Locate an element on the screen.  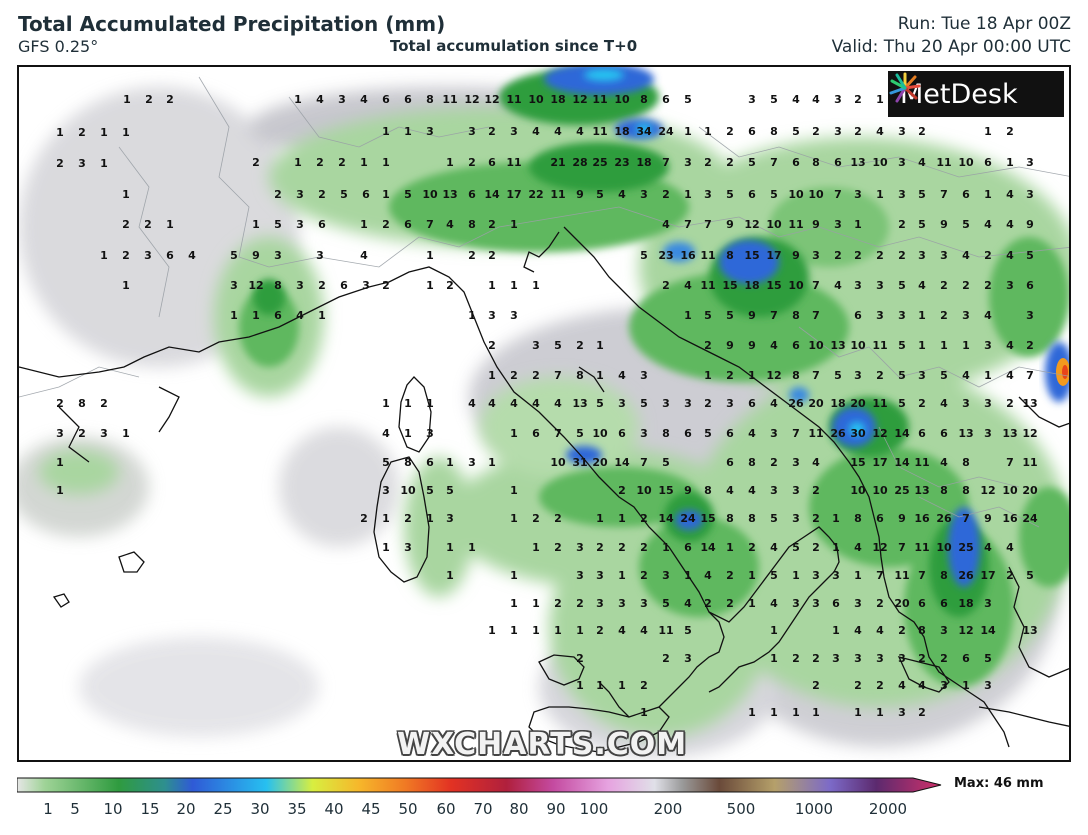
precip-value-label: 16 is located at coordinates (688, 255).